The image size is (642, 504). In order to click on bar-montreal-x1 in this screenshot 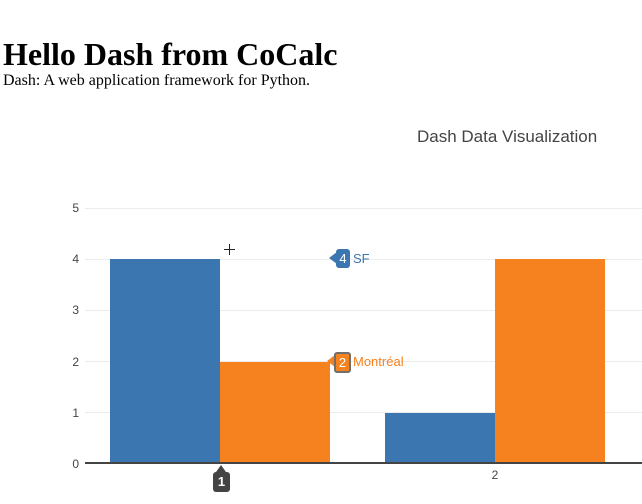, I will do `click(275, 412)`.